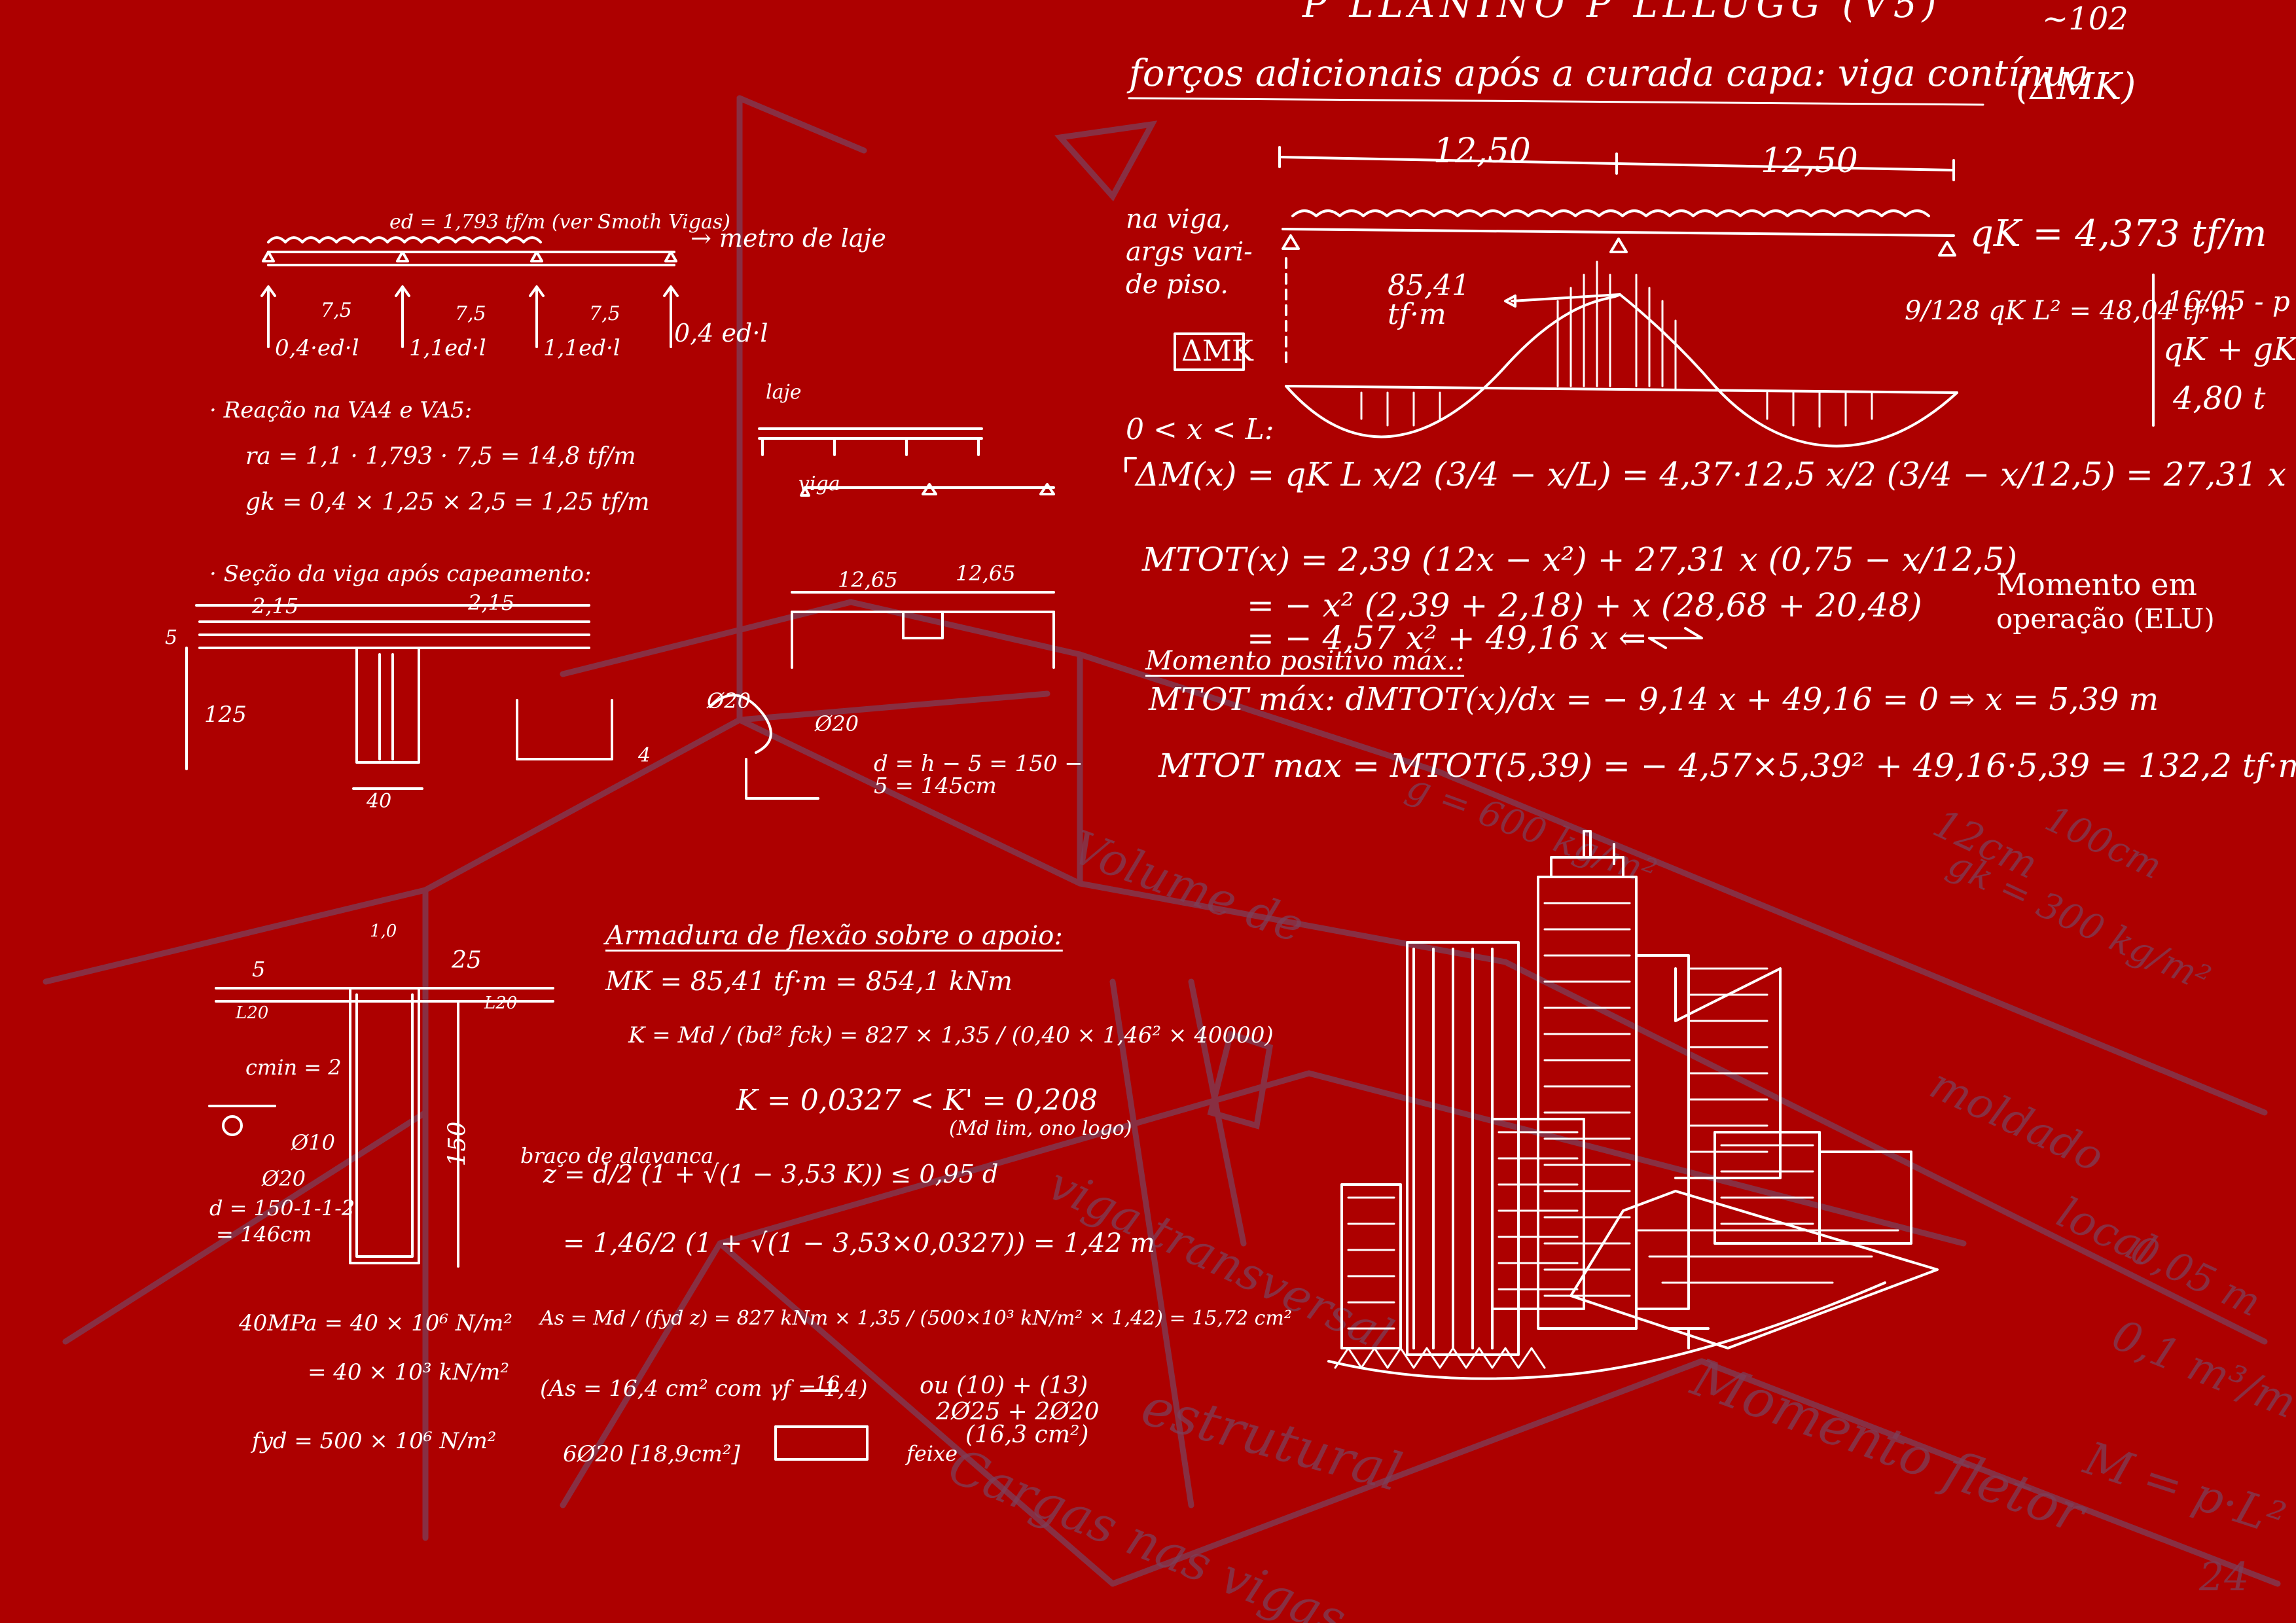 This screenshot has height=1623, width=2296. Describe the element at coordinates (2096, 584) in the screenshot. I see `operation-note: Momento em` at that location.